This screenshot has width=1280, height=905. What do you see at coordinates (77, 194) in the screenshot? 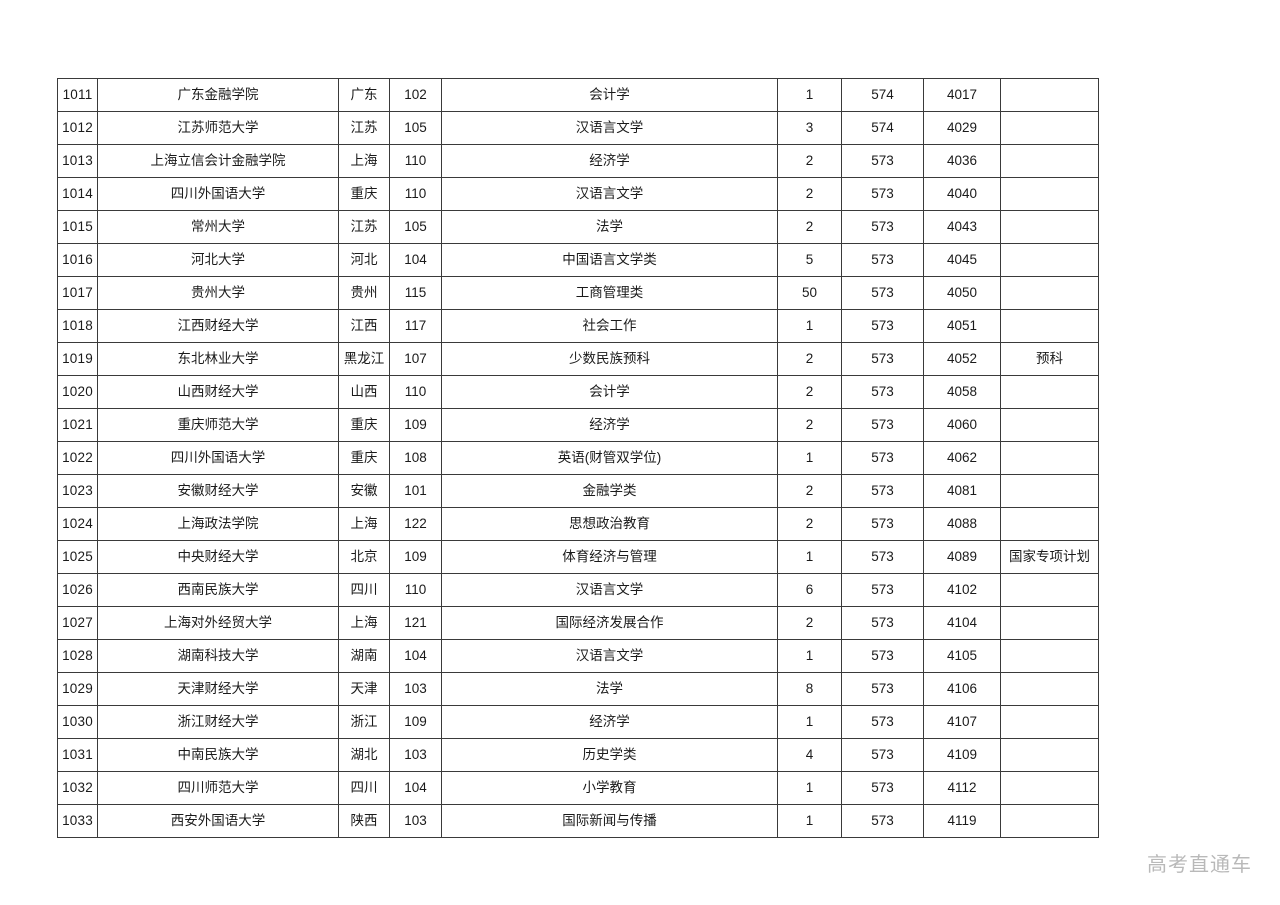
I see `row-id: 1014` at bounding box center [77, 194].